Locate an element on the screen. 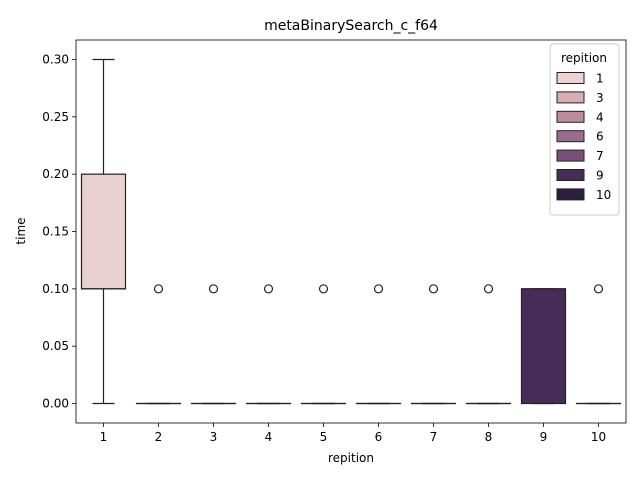 This screenshot has width=640, height=480. x-tick-label: 9 is located at coordinates (544, 437).